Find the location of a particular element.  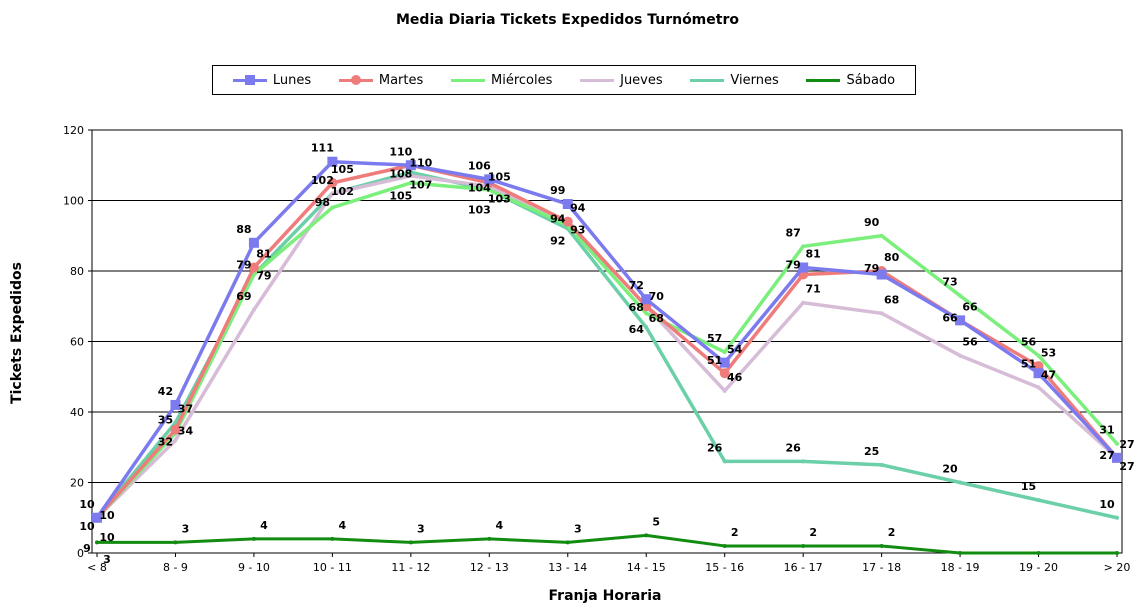

y-tick-label: 60 is located at coordinates (77, 342).